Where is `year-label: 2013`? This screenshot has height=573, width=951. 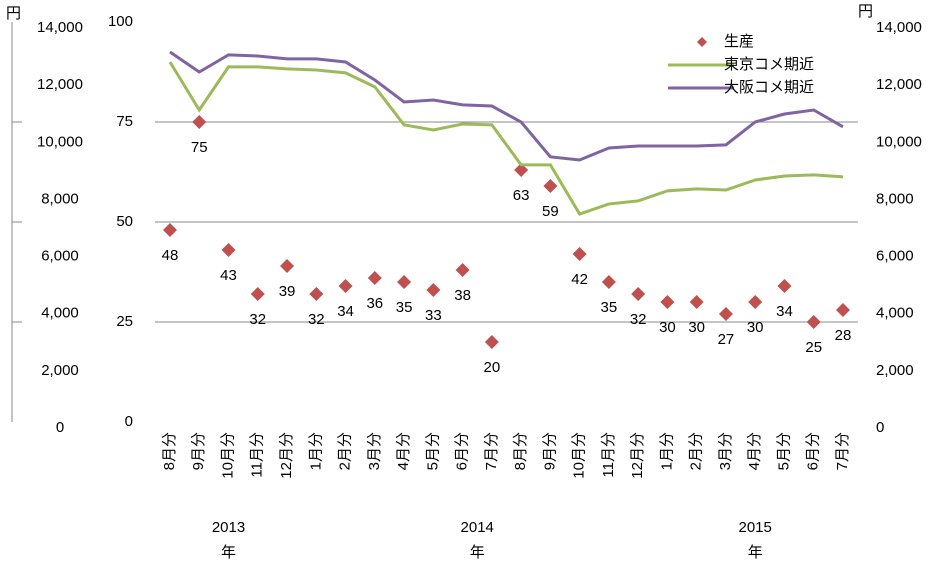
year-label: 2013 is located at coordinates (228, 527).